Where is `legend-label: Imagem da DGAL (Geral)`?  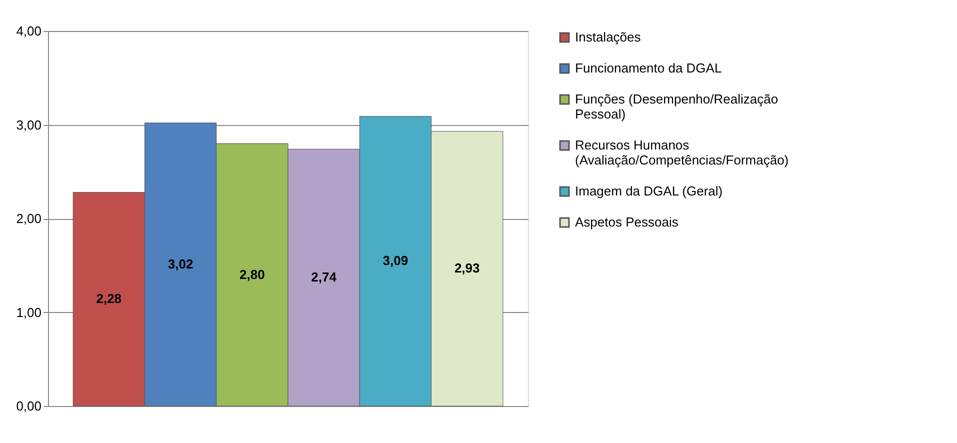
legend-label: Imagem da DGAL (Geral) is located at coordinates (649, 191).